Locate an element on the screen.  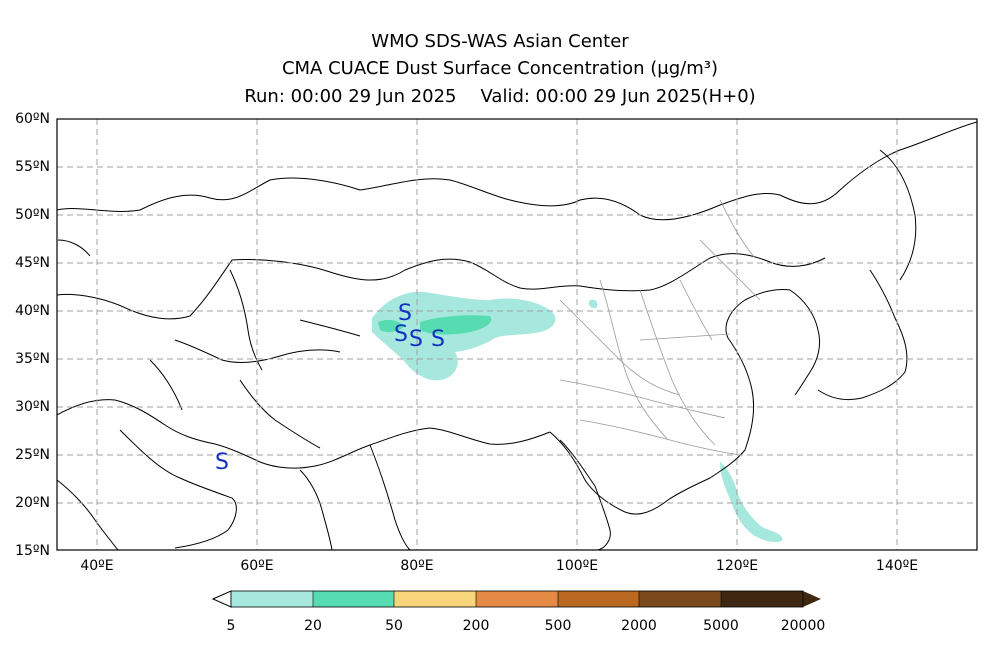
colorbar-labels: 5 20 50 200 500 2000 5000 20000 is located at coordinates (526, 626).